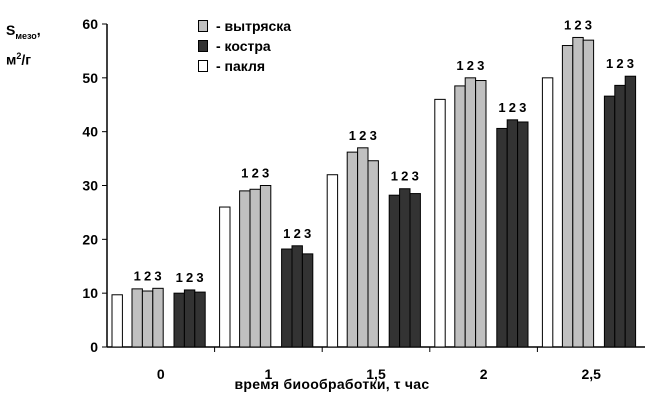 The image size is (664, 402). Describe the element at coordinates (90, 293) in the screenshot. I see `y-tick-label: 10` at that location.